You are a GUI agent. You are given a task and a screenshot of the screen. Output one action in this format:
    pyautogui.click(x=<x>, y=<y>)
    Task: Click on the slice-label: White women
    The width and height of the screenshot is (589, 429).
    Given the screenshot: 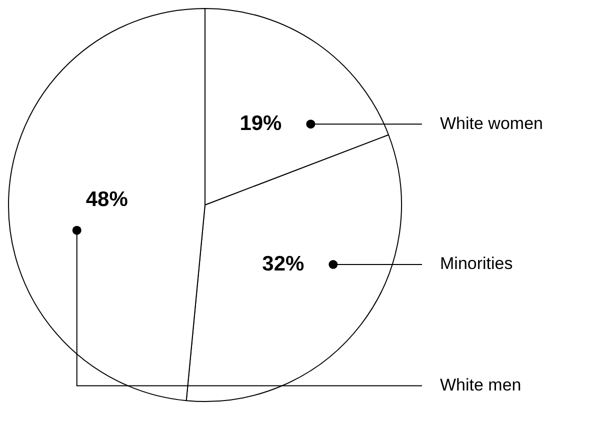 What is the action you would take?
    pyautogui.click(x=491, y=123)
    